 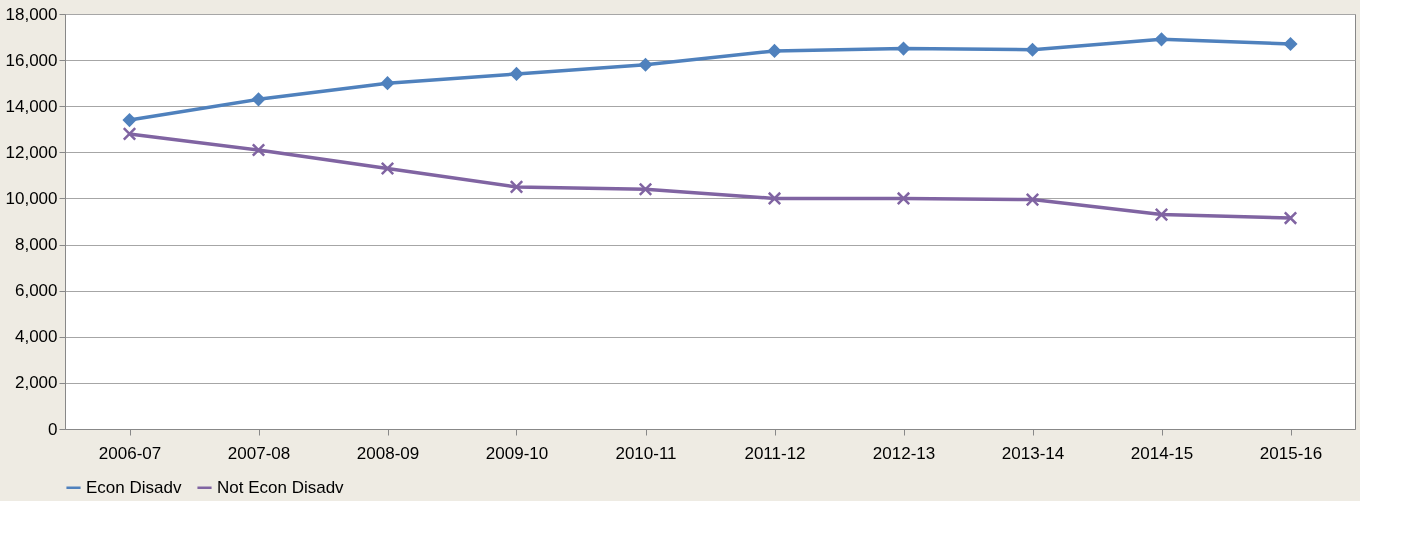 I want to click on legend-label: Not Econ Disadv, so click(x=281, y=487).